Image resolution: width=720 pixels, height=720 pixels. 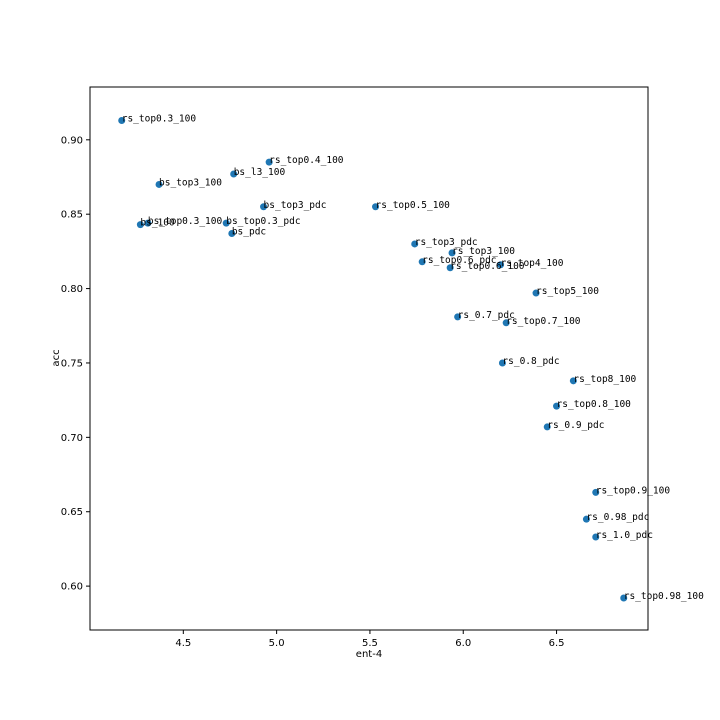 I want to click on y-tick-label: 0.60, so click(x=72, y=587).